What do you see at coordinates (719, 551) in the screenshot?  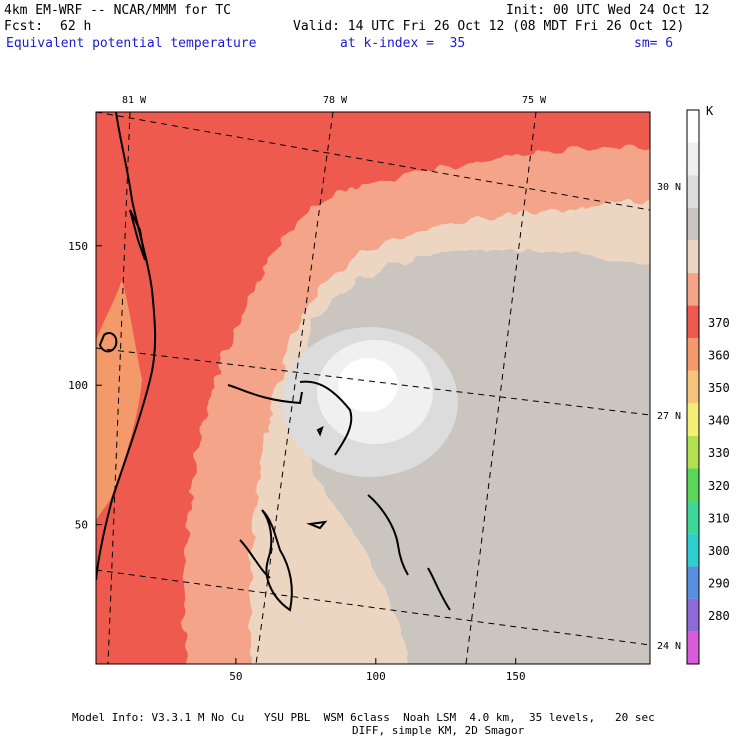 I see `colorbar-level-label: 300` at bounding box center [719, 551].